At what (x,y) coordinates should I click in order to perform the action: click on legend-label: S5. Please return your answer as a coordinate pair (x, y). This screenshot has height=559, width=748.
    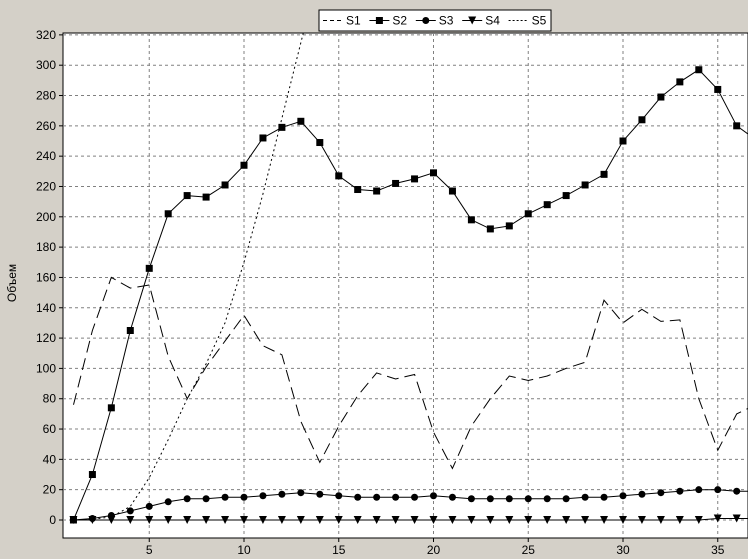
    Looking at the image, I should click on (539, 21).